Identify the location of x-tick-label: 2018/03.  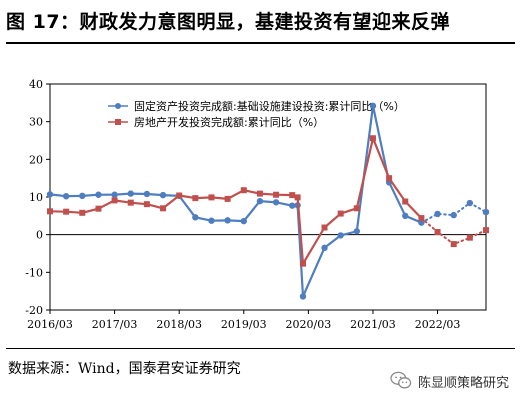
(179, 324).